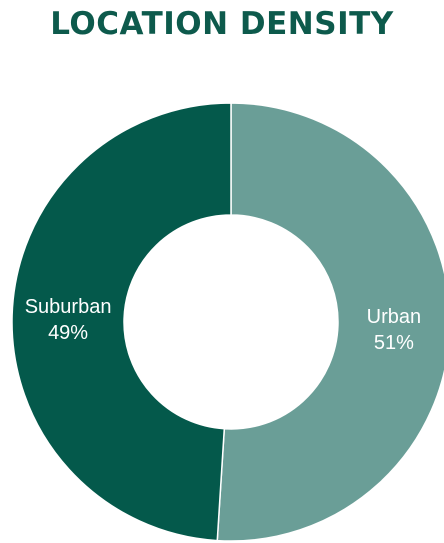 The height and width of the screenshot is (543, 444). Describe the element at coordinates (223, 325) in the screenshot. I see `slice-labels: Urban 51% Suburban 49%` at that location.